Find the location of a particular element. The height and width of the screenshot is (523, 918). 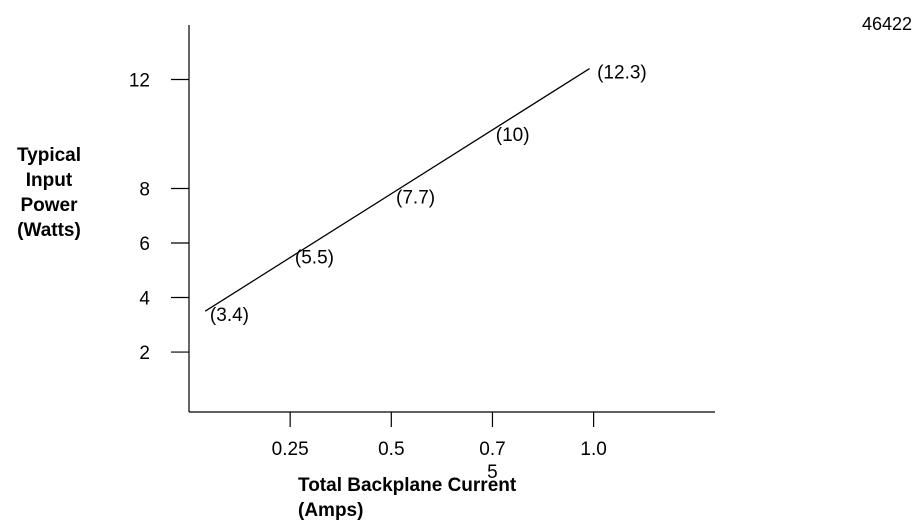

y-tick-label: 4 is located at coordinates (144, 299).